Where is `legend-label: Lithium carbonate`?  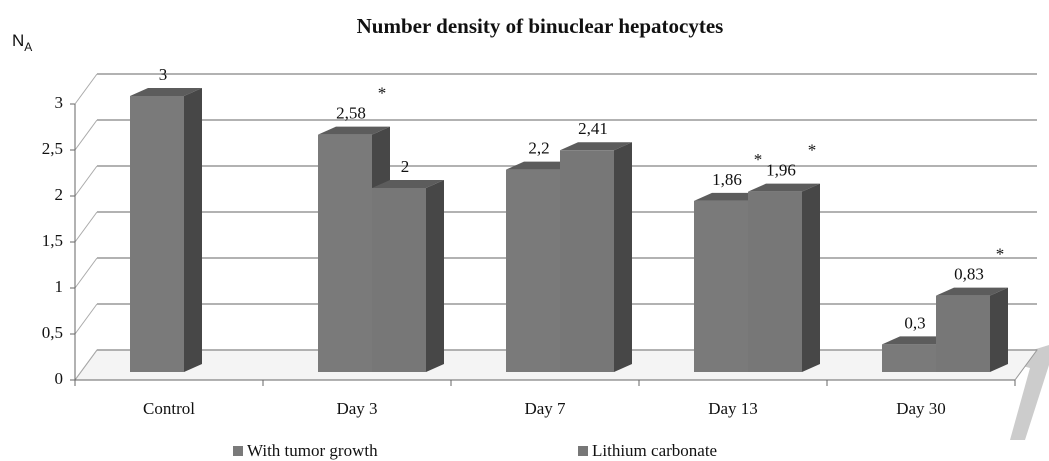 legend-label: Lithium carbonate is located at coordinates (654, 450).